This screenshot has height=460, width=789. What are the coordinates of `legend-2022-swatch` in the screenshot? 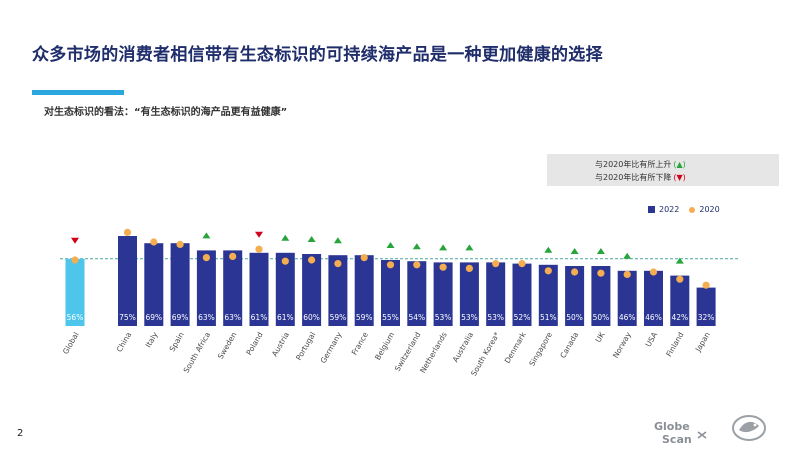 It's located at (651, 209).